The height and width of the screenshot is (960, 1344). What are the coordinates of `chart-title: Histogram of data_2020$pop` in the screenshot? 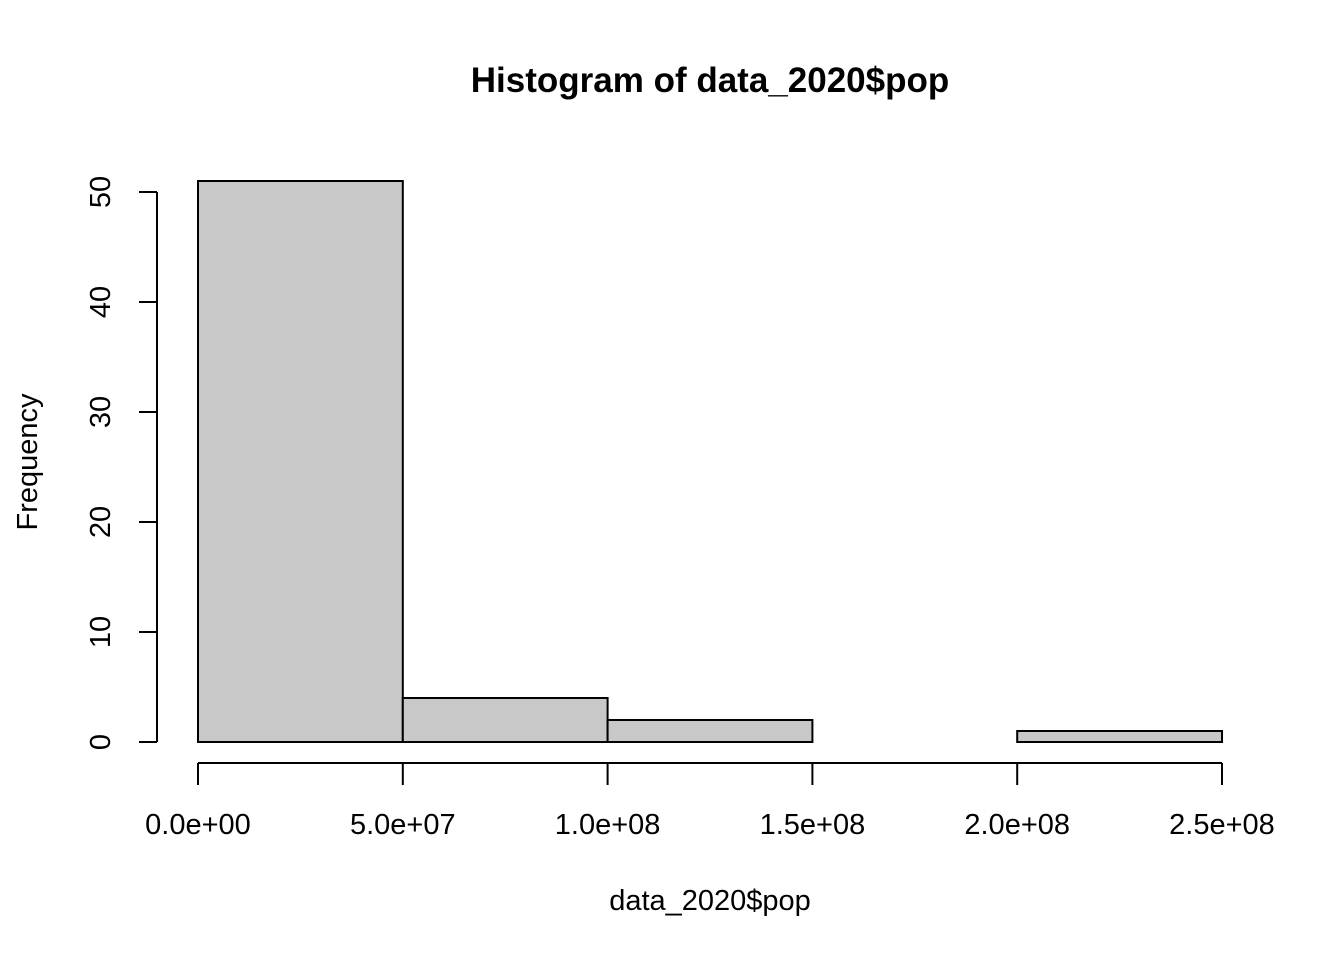 It's located at (710, 80).